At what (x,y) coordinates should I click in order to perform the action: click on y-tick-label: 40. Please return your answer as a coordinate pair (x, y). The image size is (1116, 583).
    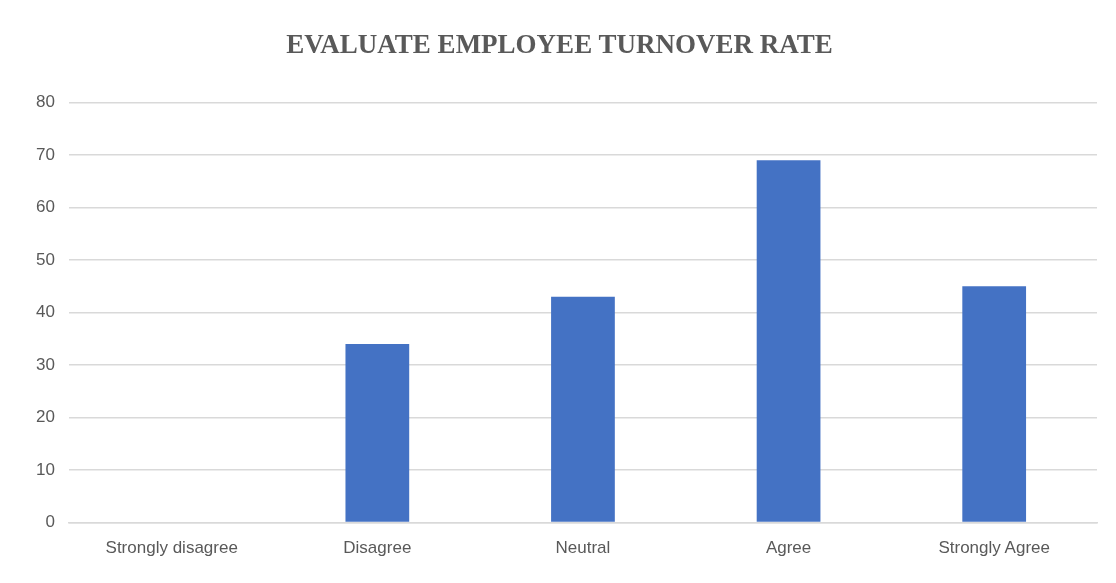
    Looking at the image, I should click on (45, 312).